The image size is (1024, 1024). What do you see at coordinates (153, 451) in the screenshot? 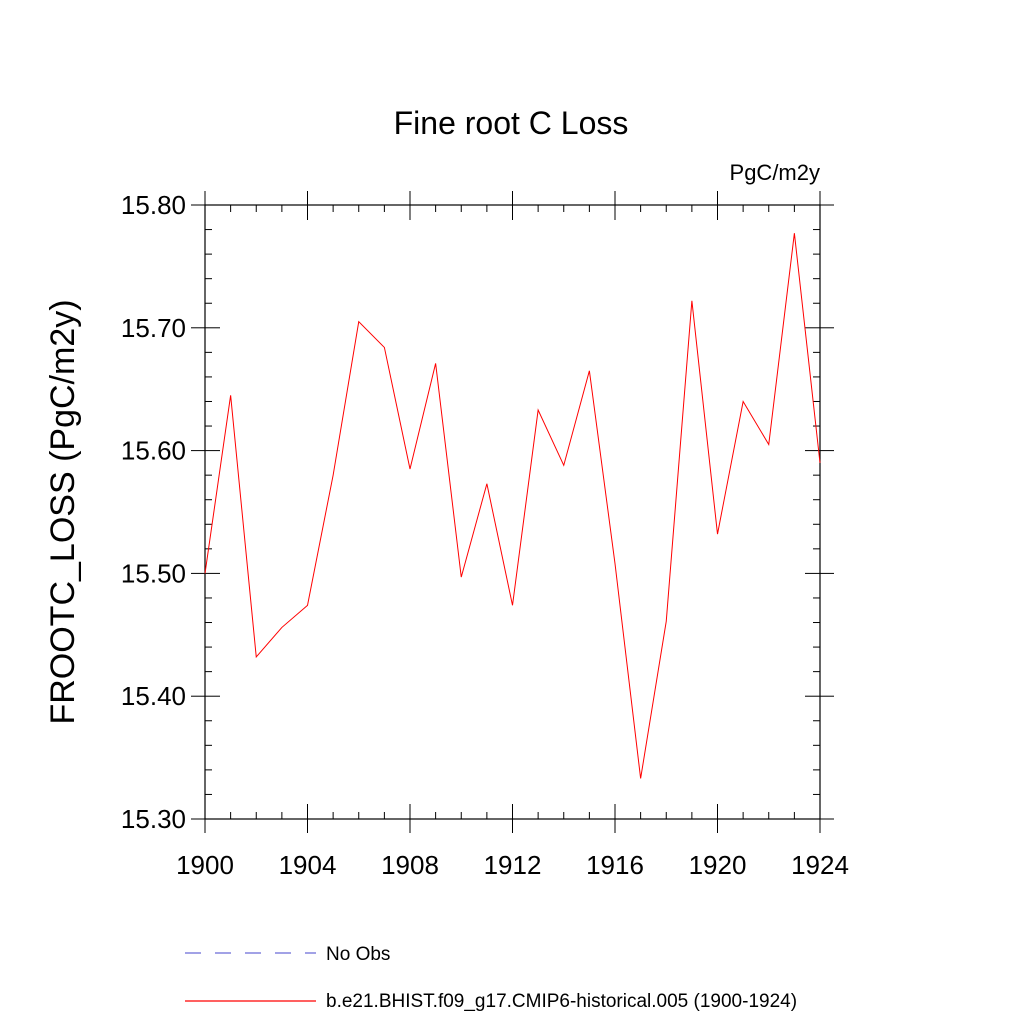
I see `y-tick-label: 15.60` at bounding box center [153, 451].